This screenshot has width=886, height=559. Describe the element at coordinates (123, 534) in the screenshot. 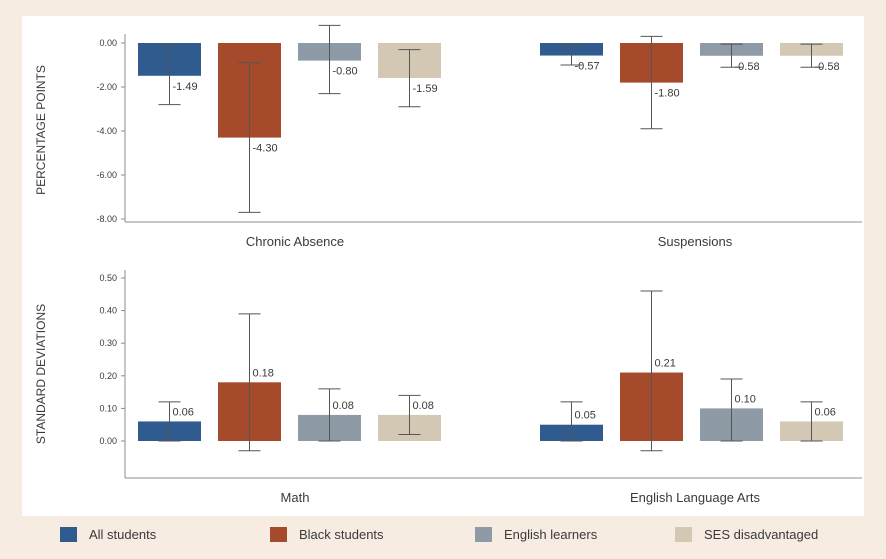

I see `legend-label: All students` at that location.